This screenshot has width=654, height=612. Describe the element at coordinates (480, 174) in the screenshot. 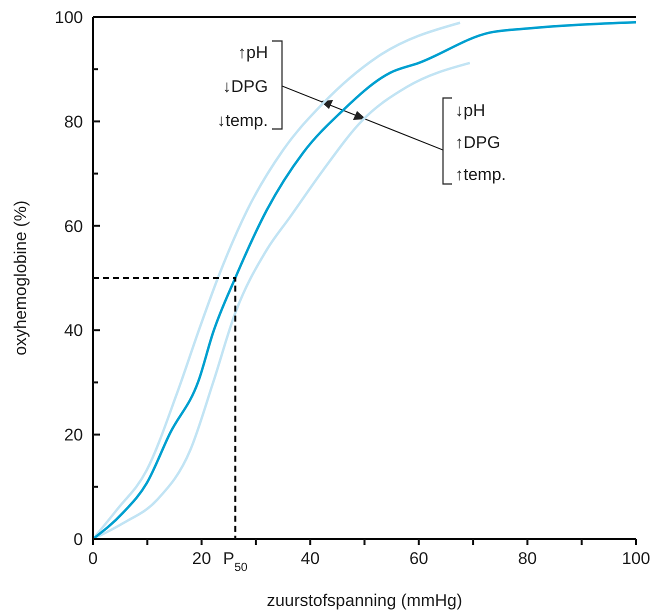

I see `annotation: ↑temp.` at that location.